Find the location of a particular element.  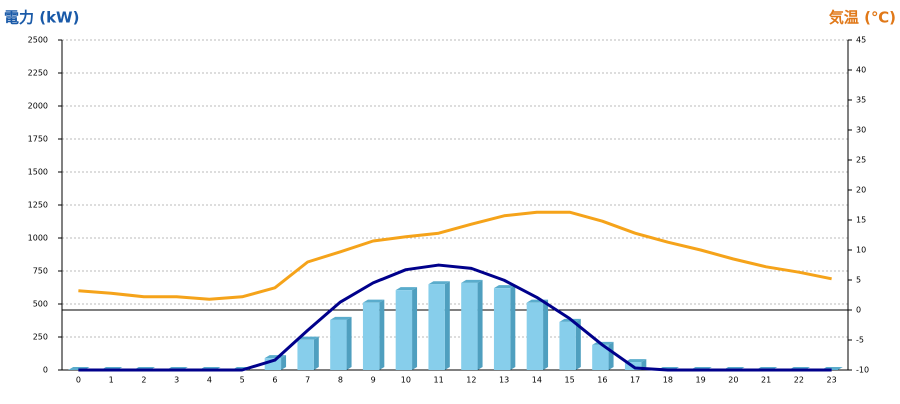

x-tick-label: 21 is located at coordinates (766, 380).